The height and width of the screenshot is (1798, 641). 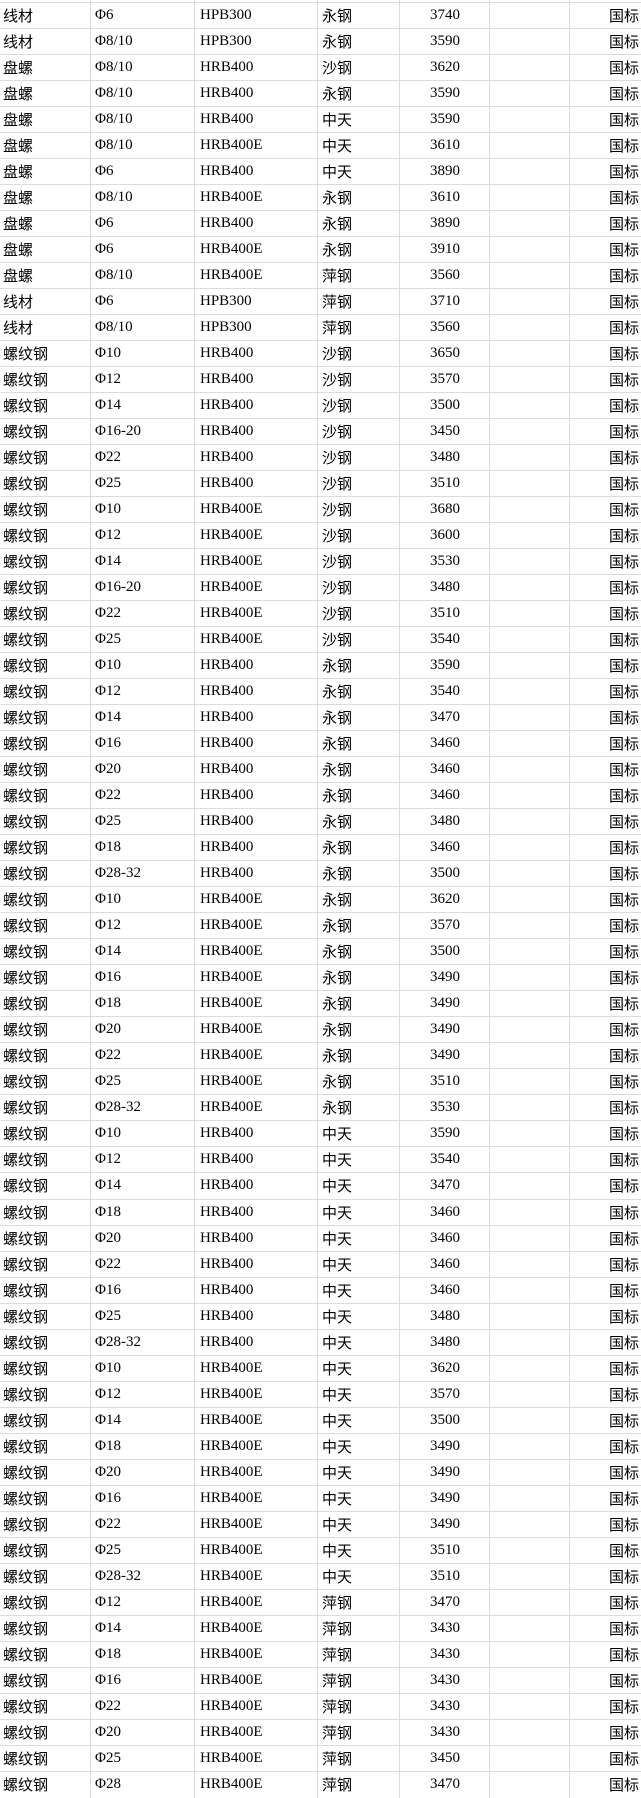 I want to click on price-cell: 3680, so click(x=445, y=508).